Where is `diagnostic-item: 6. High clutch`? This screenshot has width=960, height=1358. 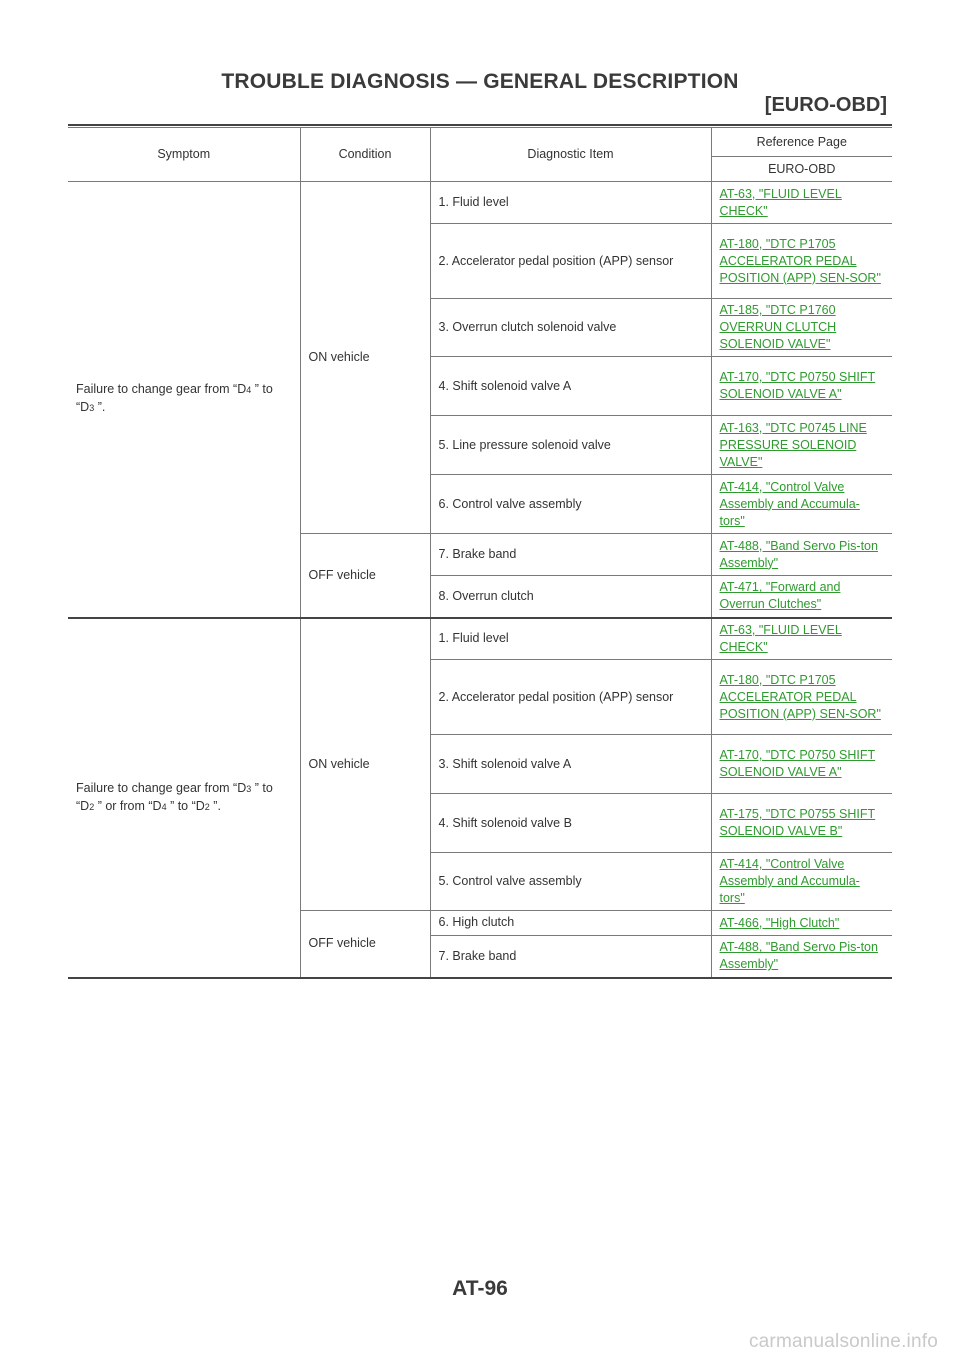 diagnostic-item: 6. High clutch is located at coordinates (570, 923).